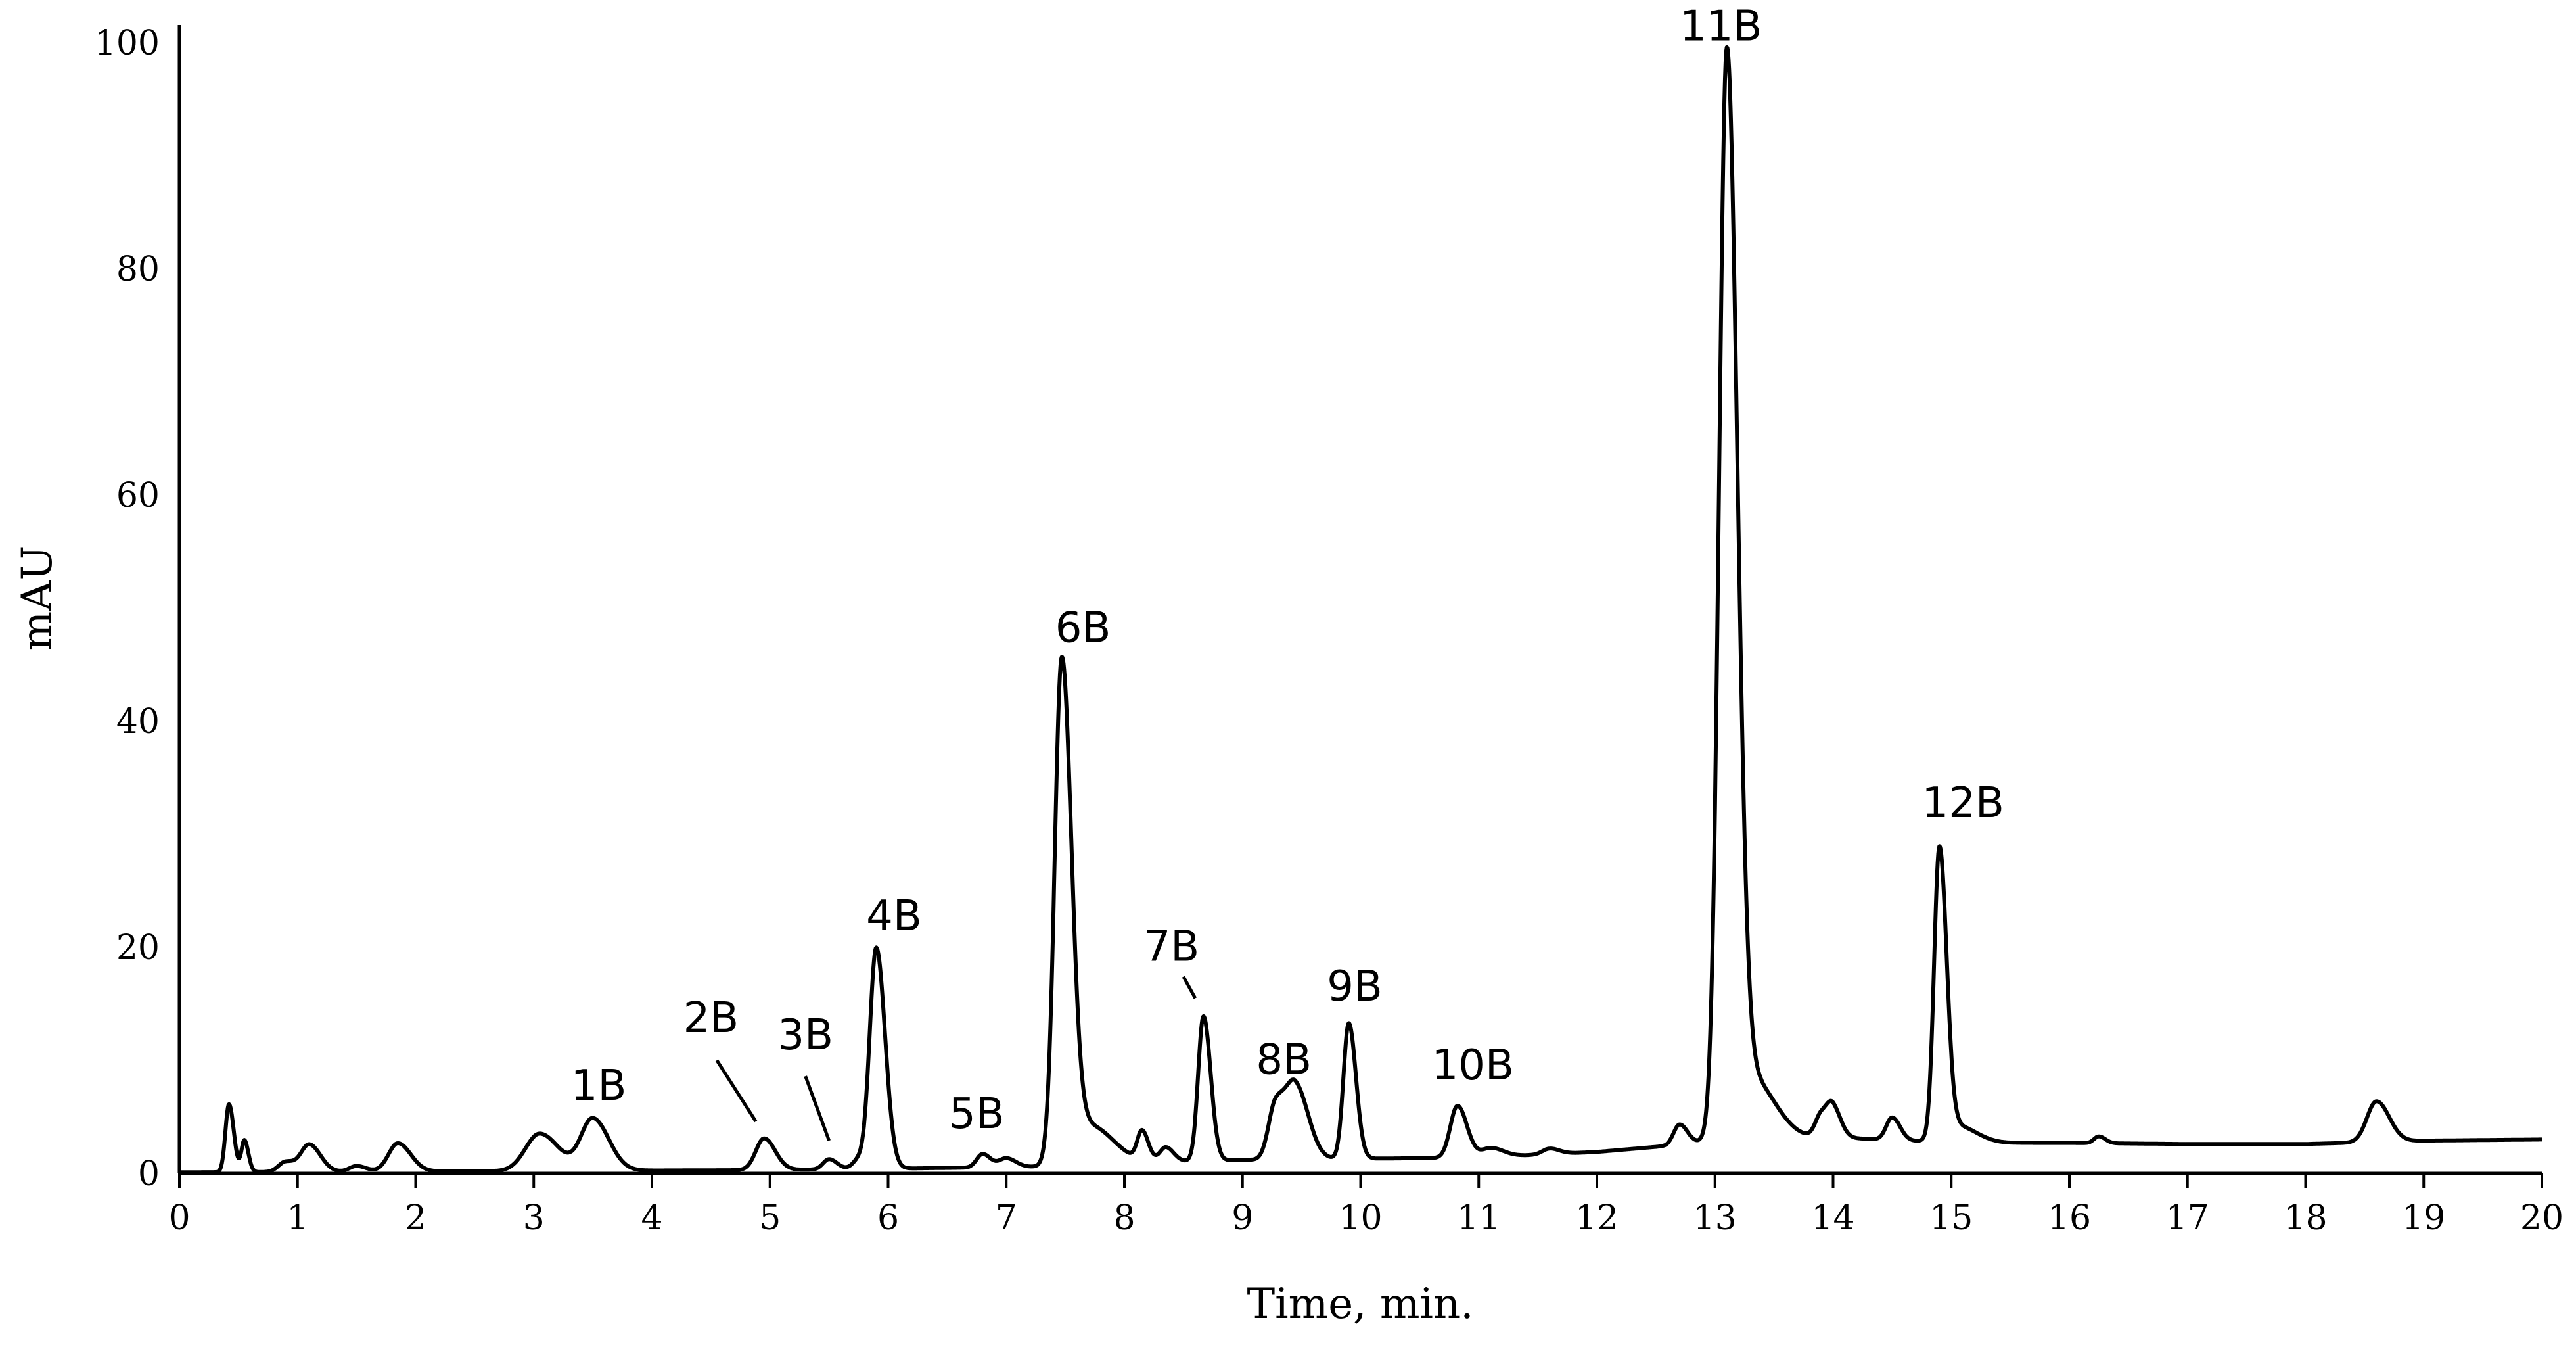 The height and width of the screenshot is (1345, 2576). Describe the element at coordinates (977, 1114) in the screenshot. I see `peak-label-5b: 5B` at that location.